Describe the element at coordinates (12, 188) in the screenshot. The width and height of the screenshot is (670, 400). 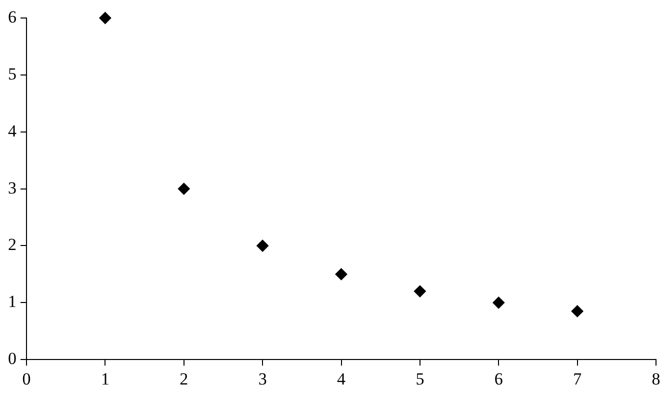
I see `y-tick-label: 3` at that location.